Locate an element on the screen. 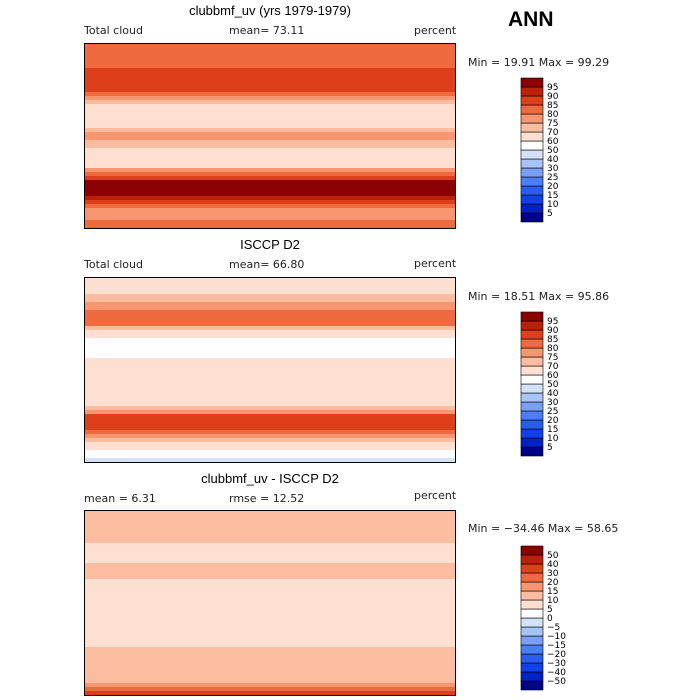 This screenshot has width=700, height=700. panel1-colorbar: 5 10 15 20 25 30 40 50 60 70 75 80 85 90 95 is located at coordinates (550, 152).